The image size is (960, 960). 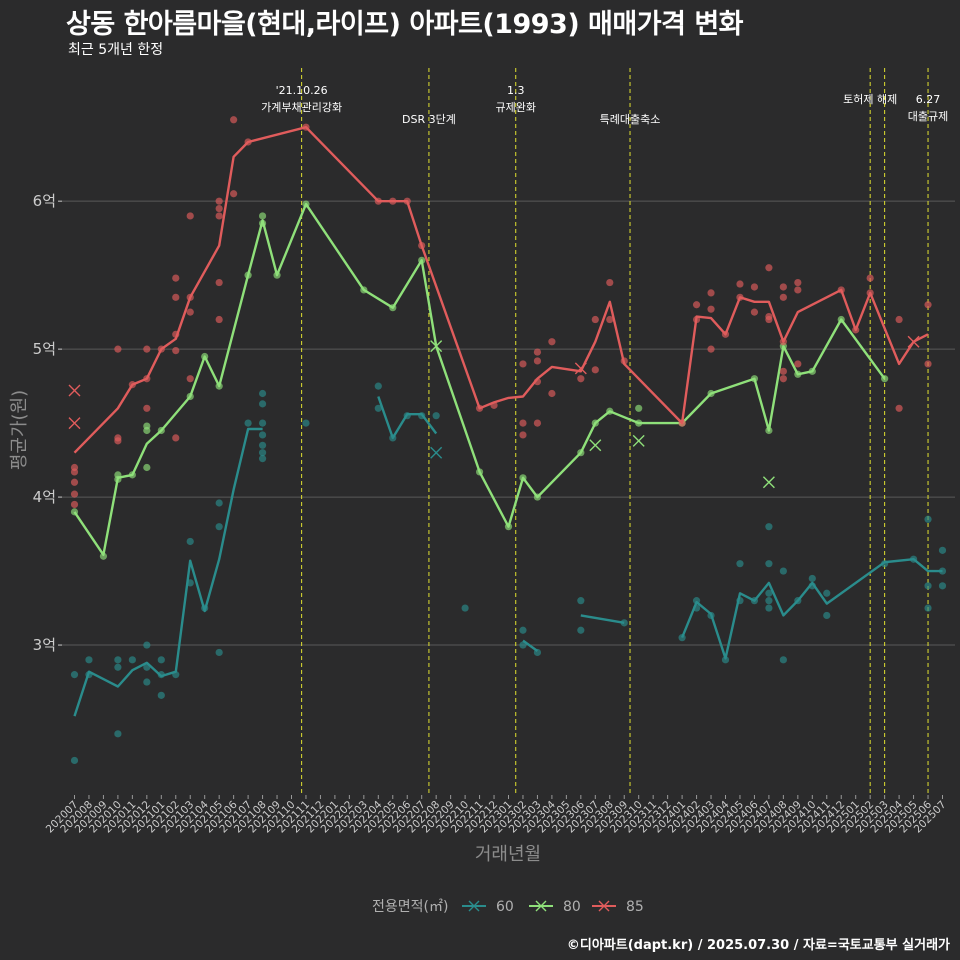 I want to click on chart-title: 상동 한아름마을(현대,라이프) 아파트(1993) 매매가격 변화, so click(x=405, y=24).